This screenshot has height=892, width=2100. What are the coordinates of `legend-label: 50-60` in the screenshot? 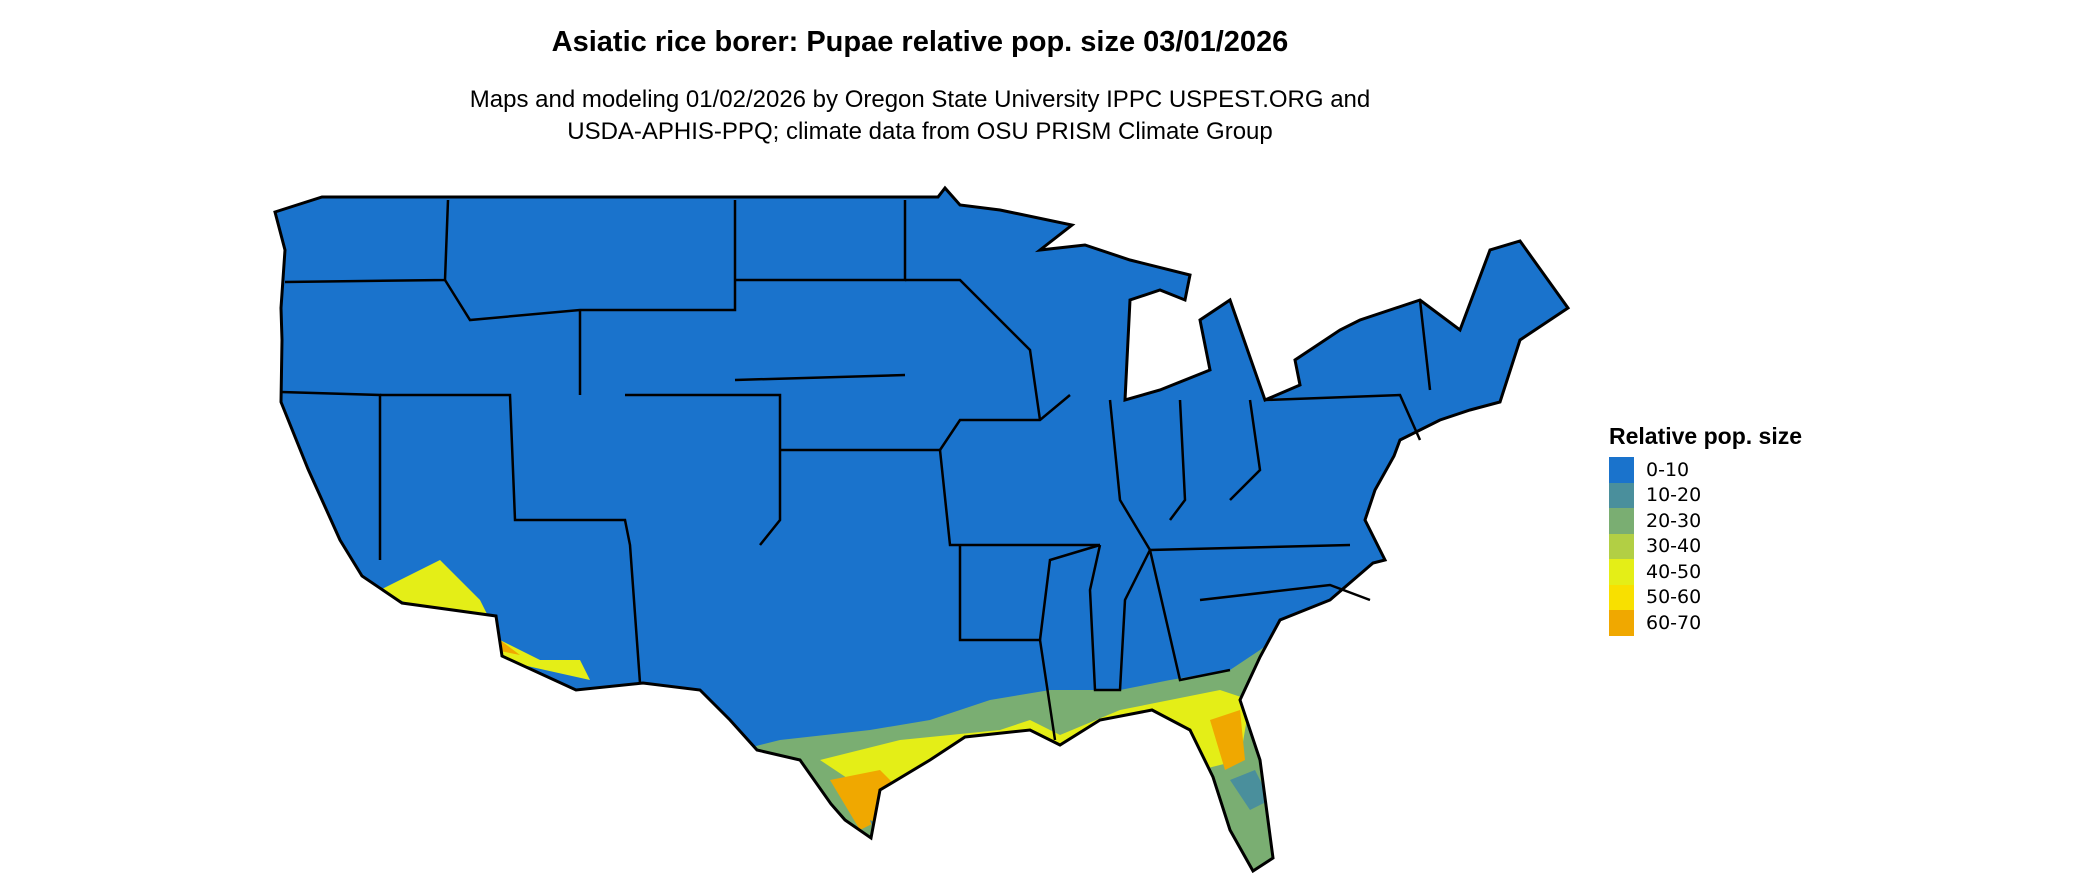 It's located at (1674, 597).